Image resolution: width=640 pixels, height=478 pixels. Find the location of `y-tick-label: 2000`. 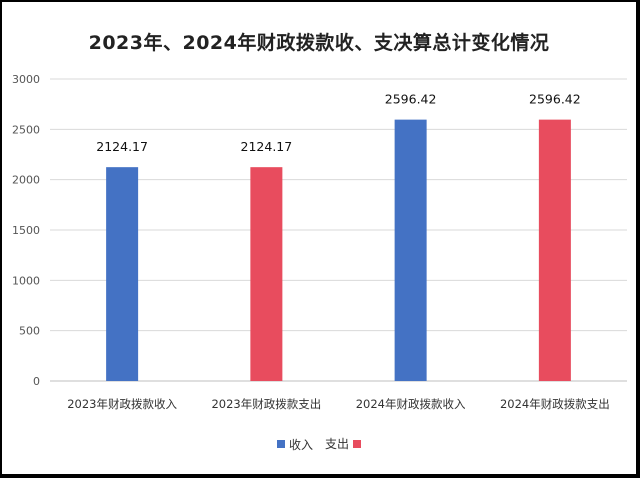

y-tick-label: 2000 is located at coordinates (26, 180).